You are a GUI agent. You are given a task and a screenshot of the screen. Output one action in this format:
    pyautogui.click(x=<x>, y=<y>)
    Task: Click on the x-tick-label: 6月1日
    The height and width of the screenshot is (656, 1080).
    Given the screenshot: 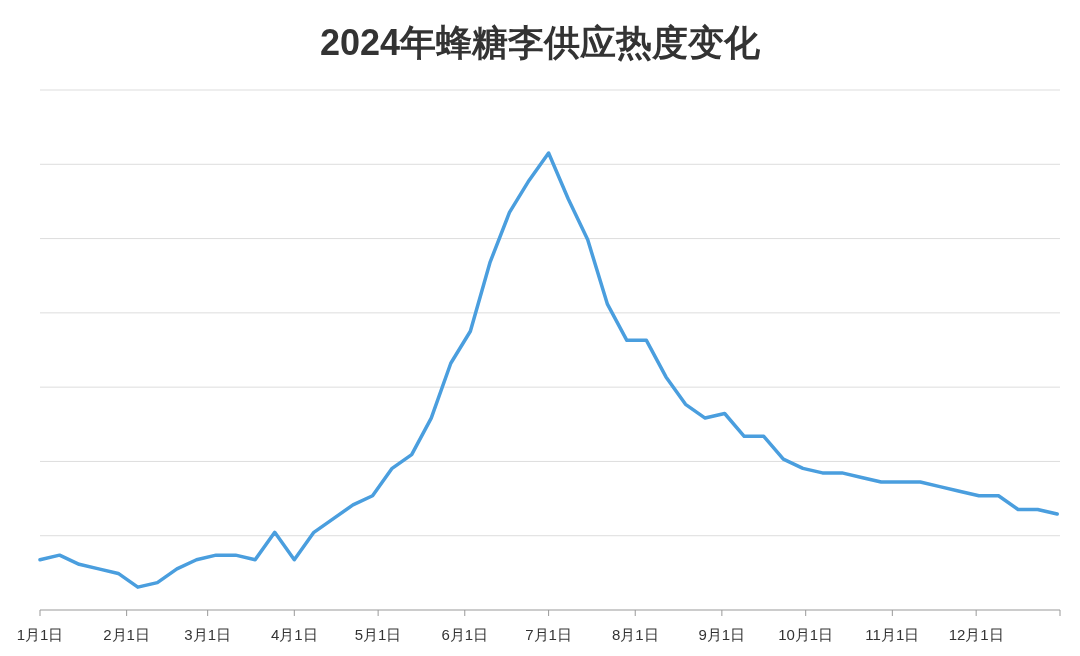 What is the action you would take?
    pyautogui.click(x=465, y=634)
    